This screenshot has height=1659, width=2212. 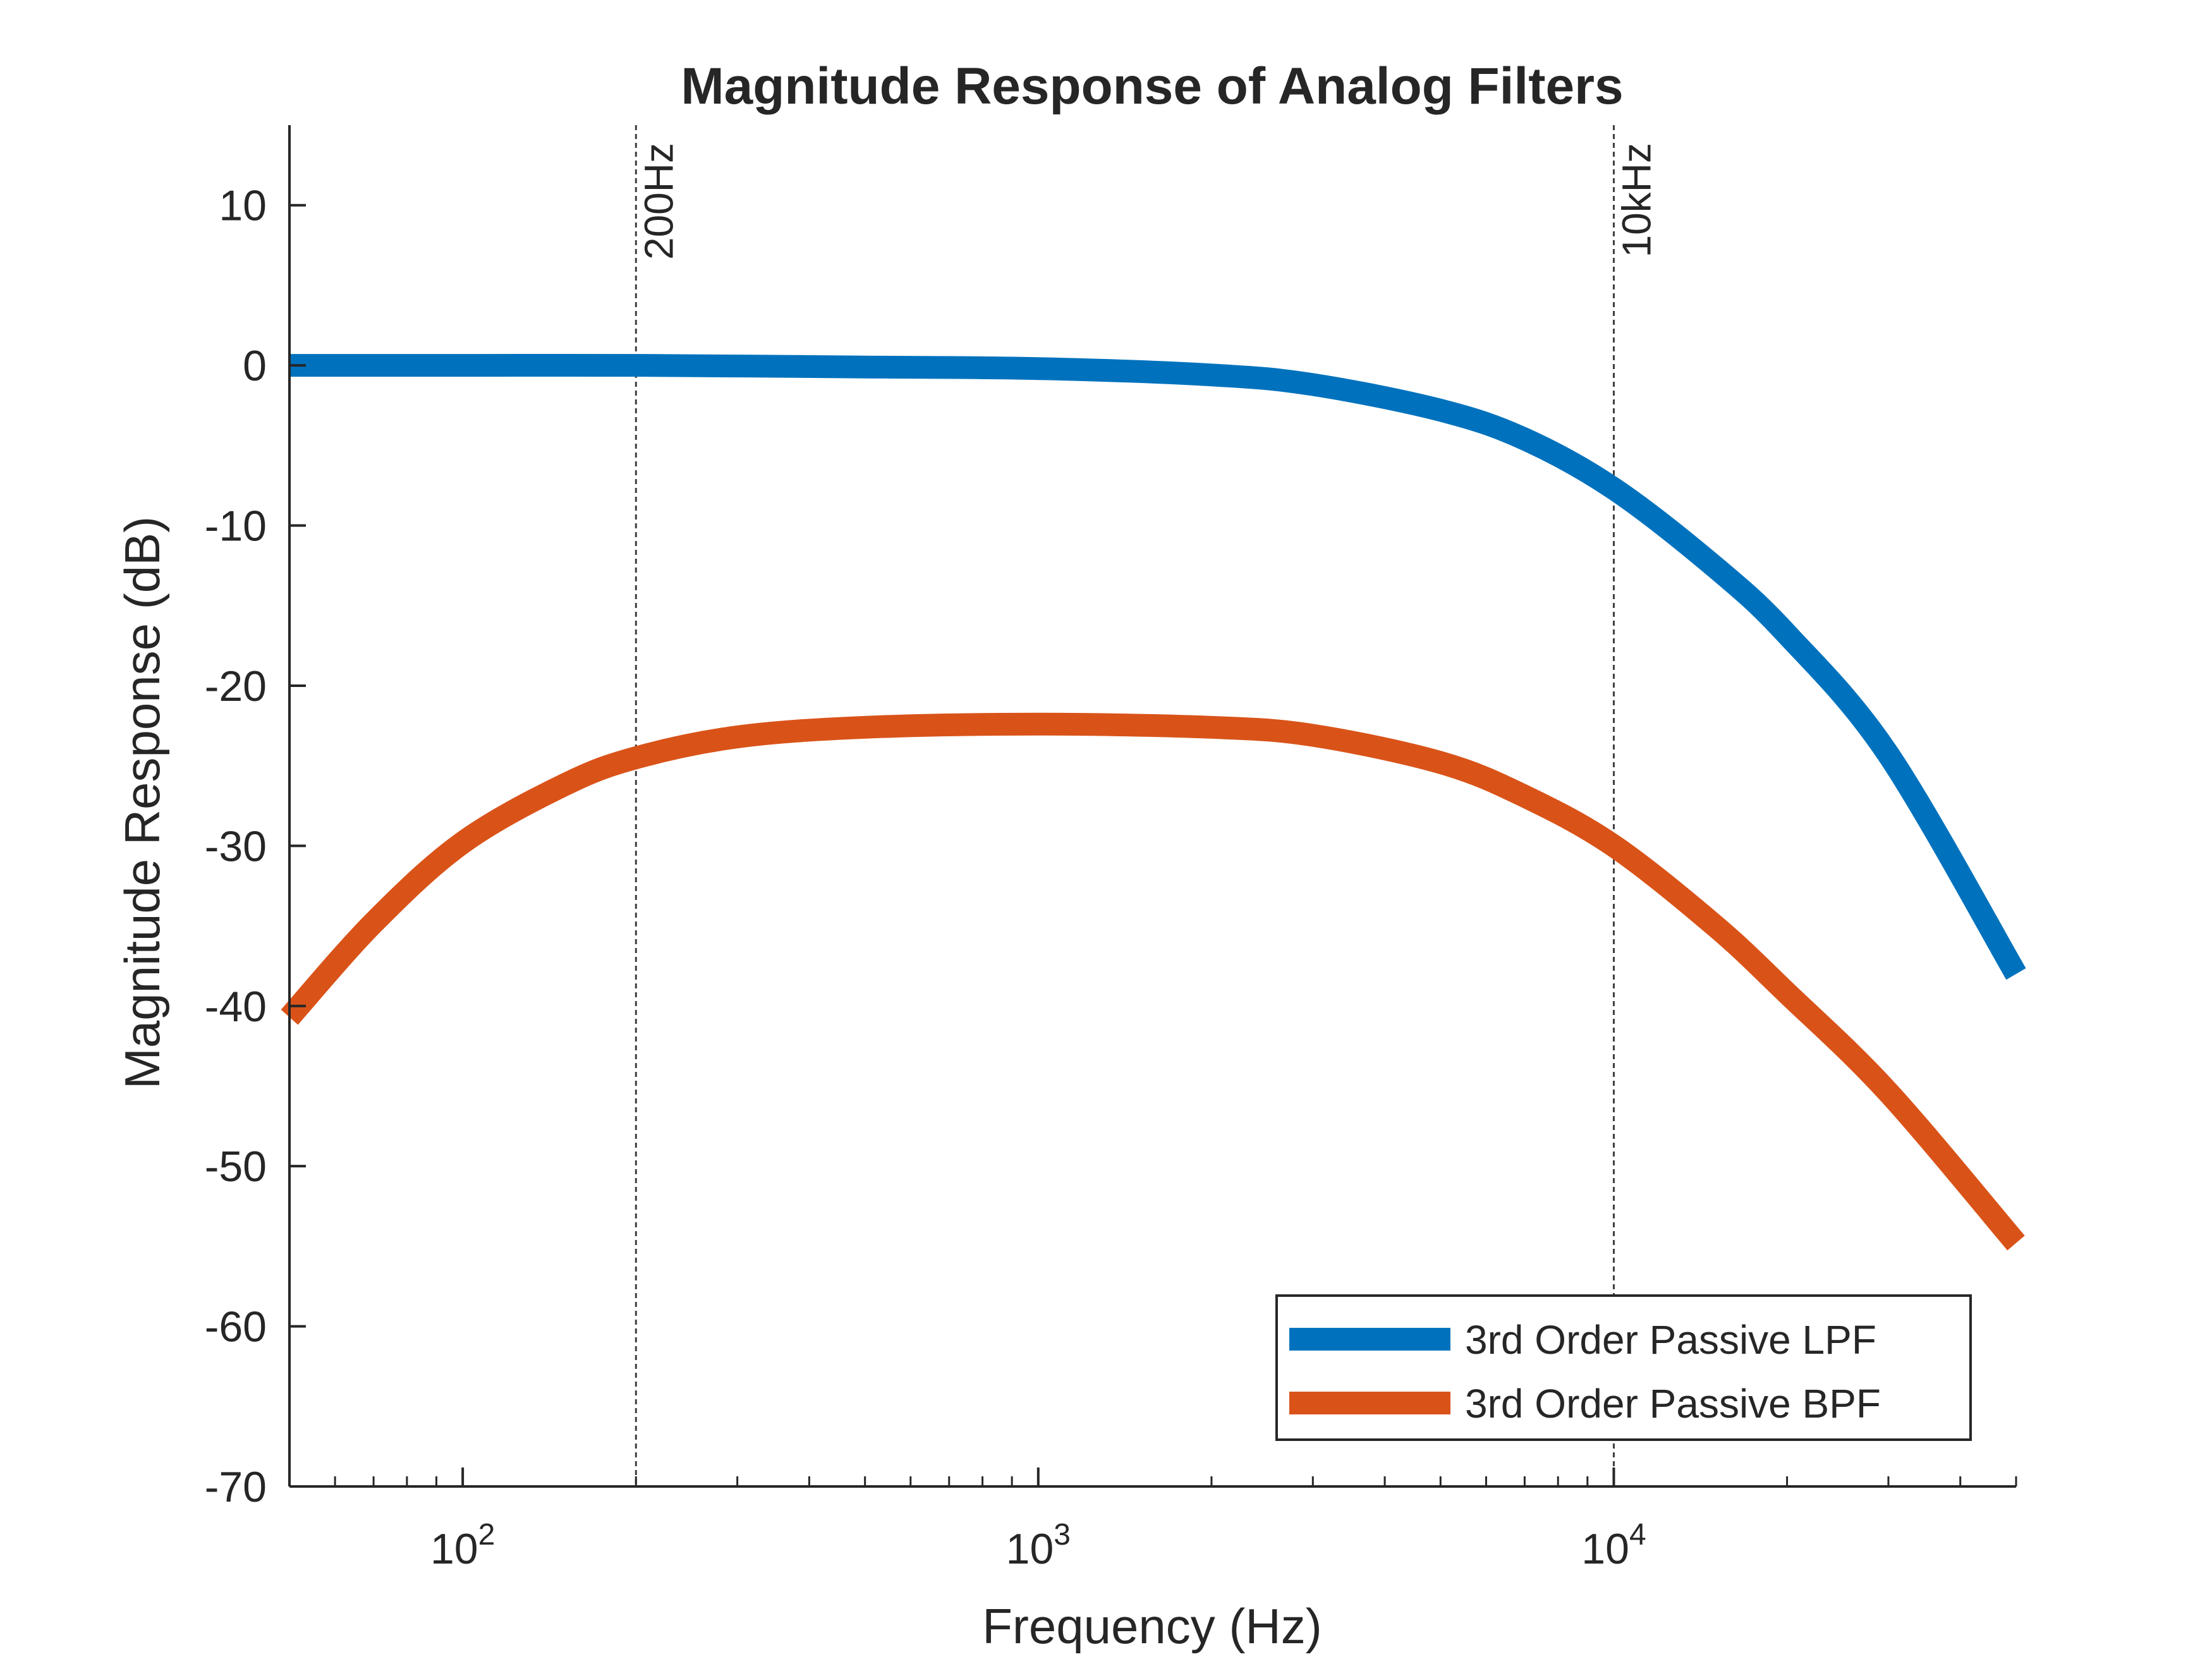 What do you see at coordinates (1673, 1403) in the screenshot?
I see `legend-label-bpf: 3rd Order Passive BPF` at bounding box center [1673, 1403].